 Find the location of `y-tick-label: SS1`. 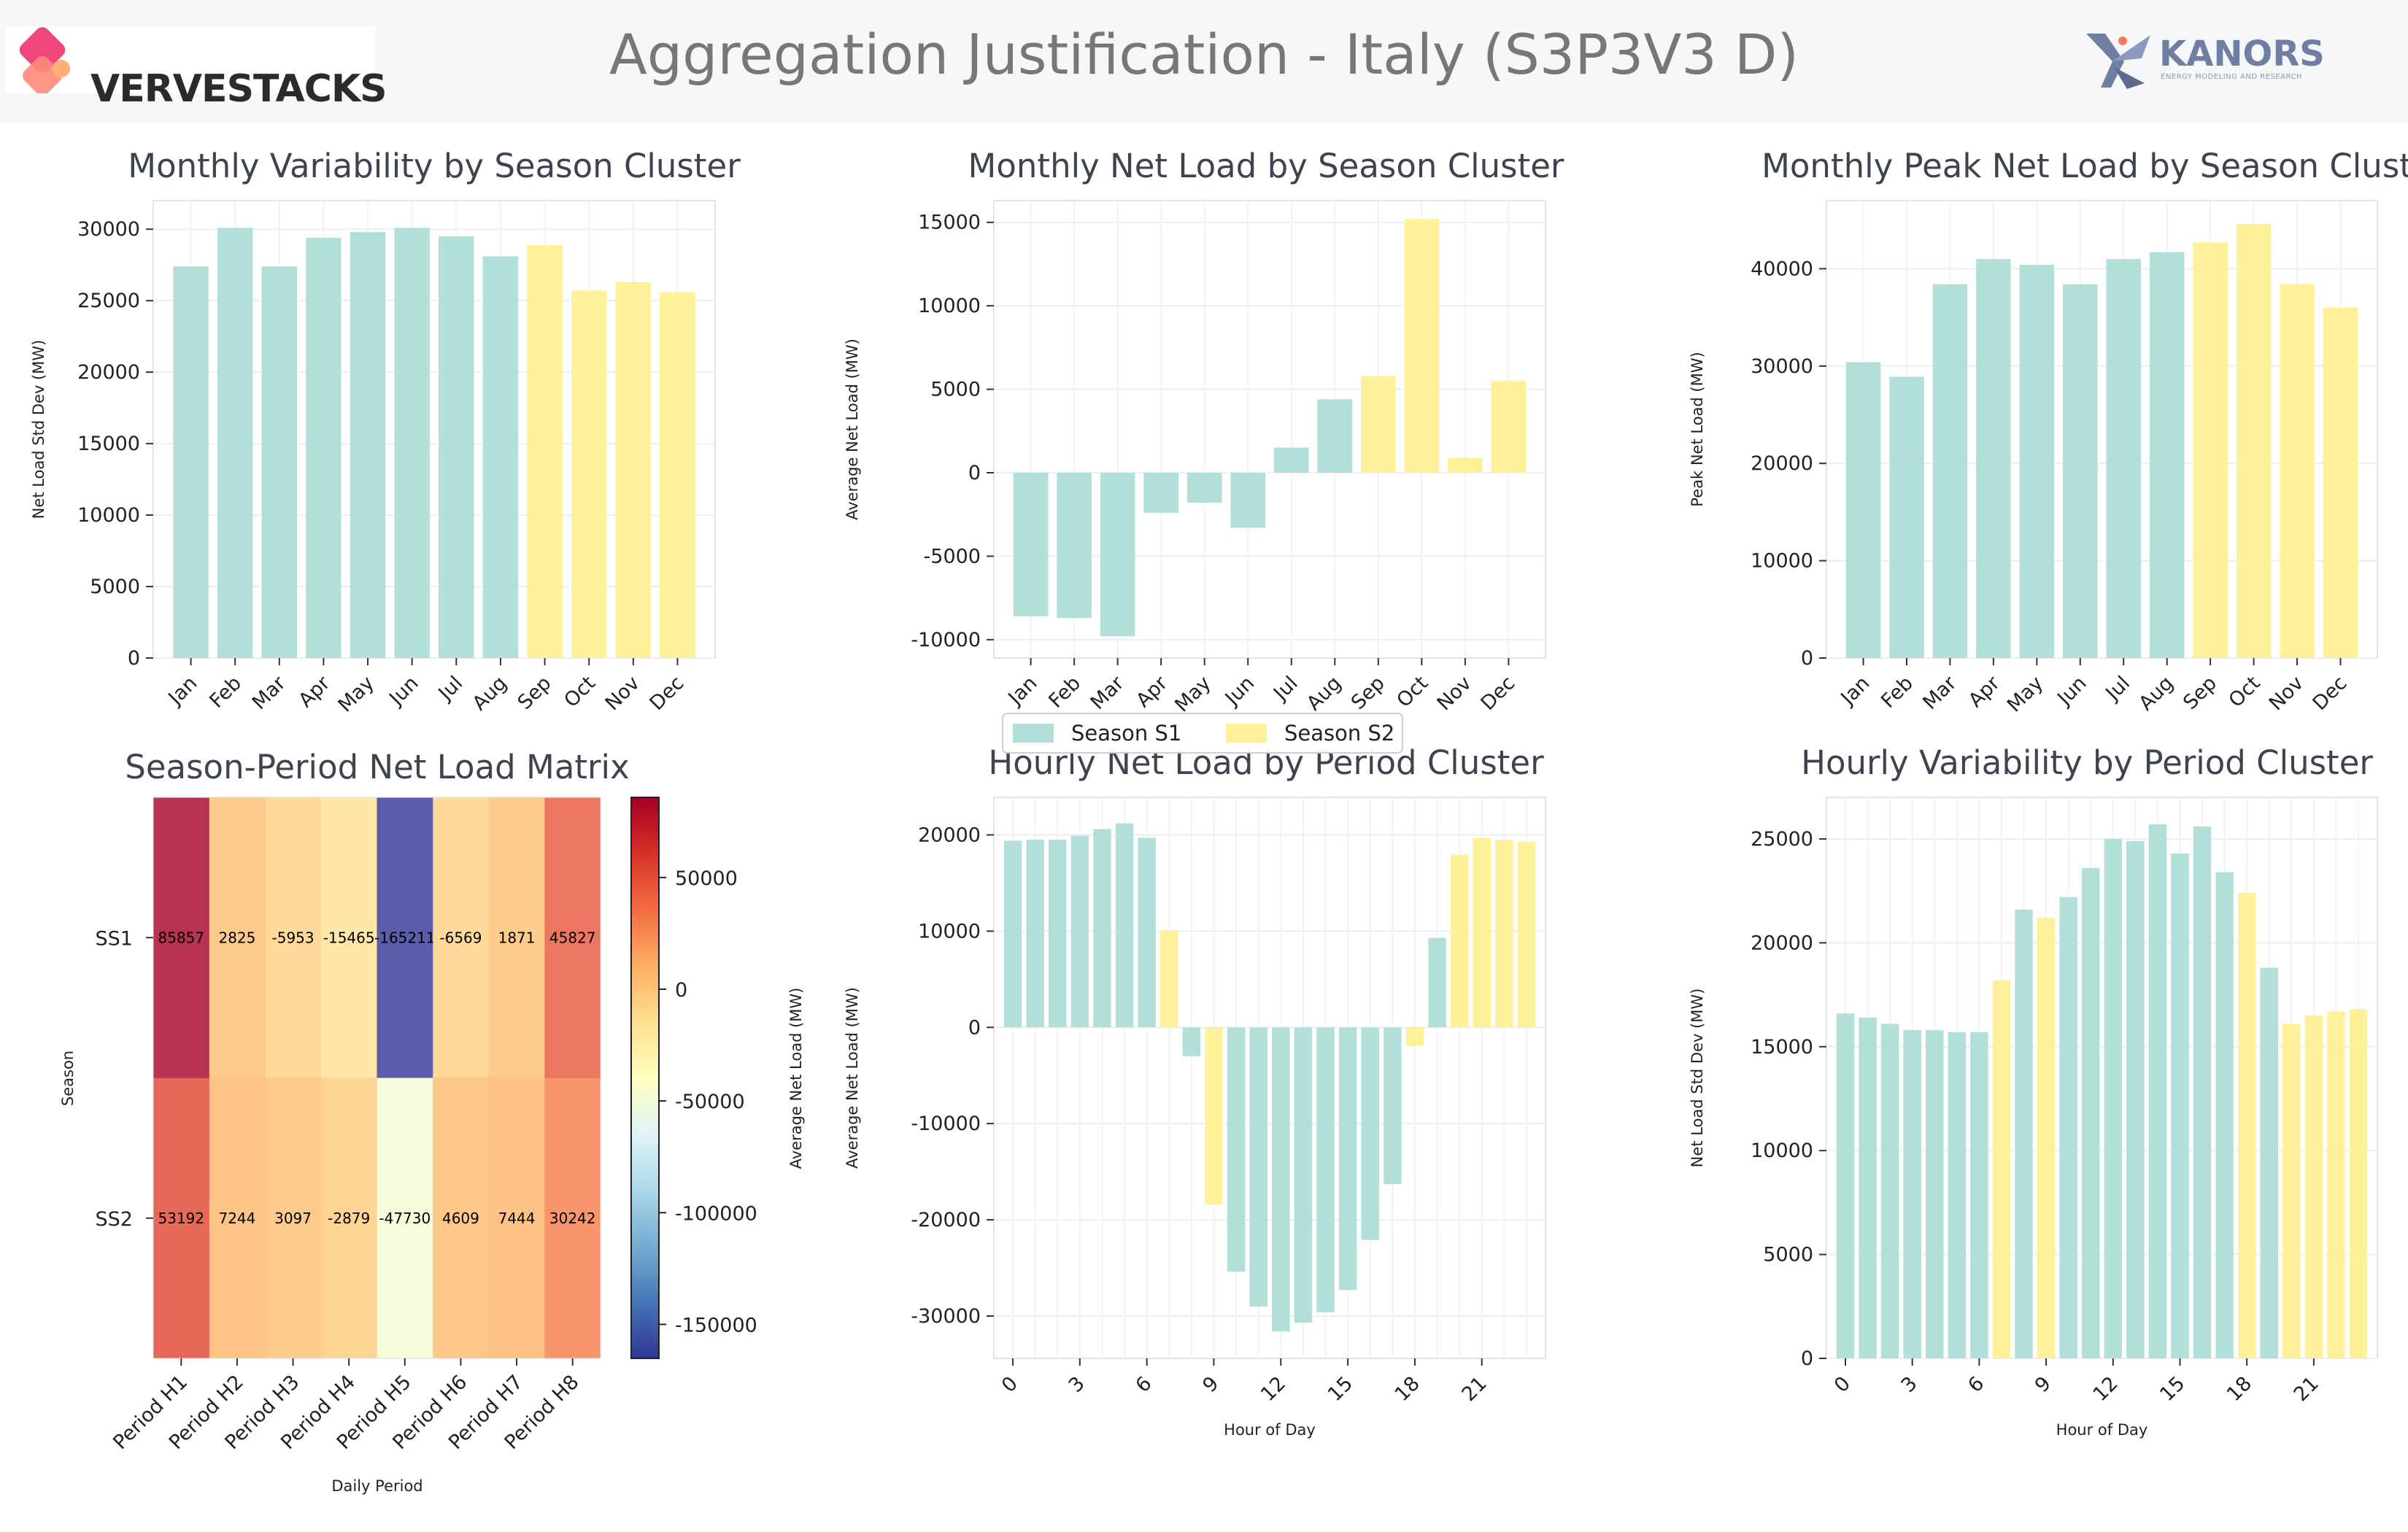

y-tick-label: SS1 is located at coordinates (114, 939).